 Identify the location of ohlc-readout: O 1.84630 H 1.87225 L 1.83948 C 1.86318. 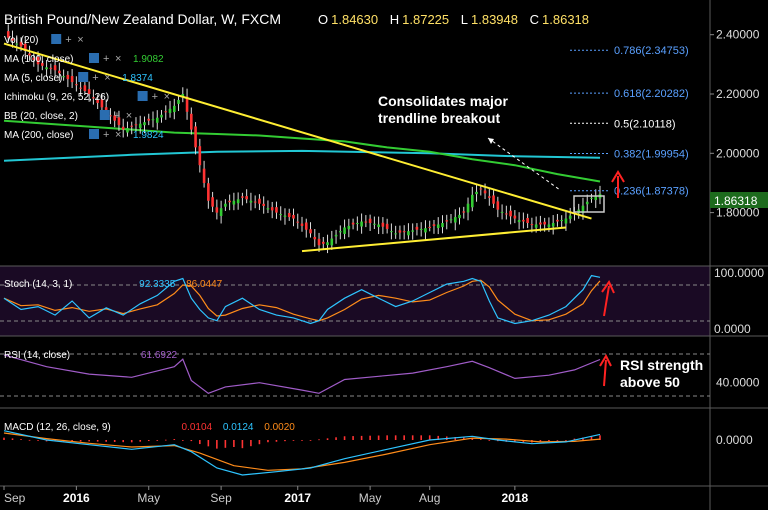
(453, 19).